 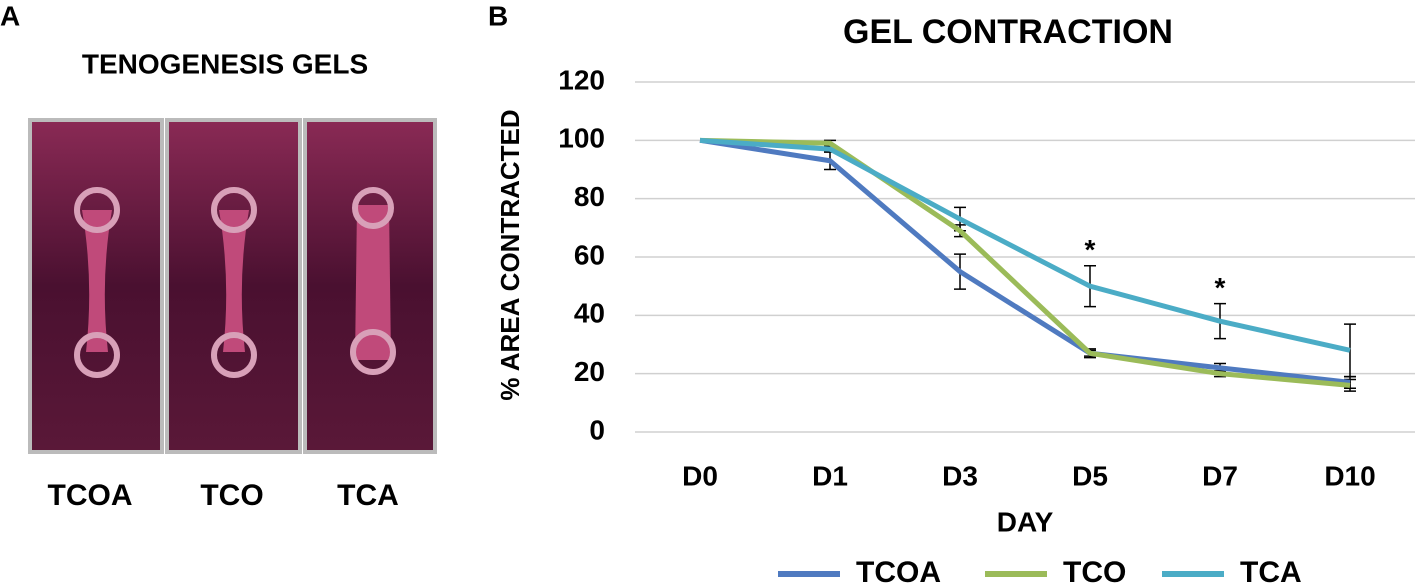 I want to click on panel-title: TENOGENESIS GELS, so click(x=225, y=63).